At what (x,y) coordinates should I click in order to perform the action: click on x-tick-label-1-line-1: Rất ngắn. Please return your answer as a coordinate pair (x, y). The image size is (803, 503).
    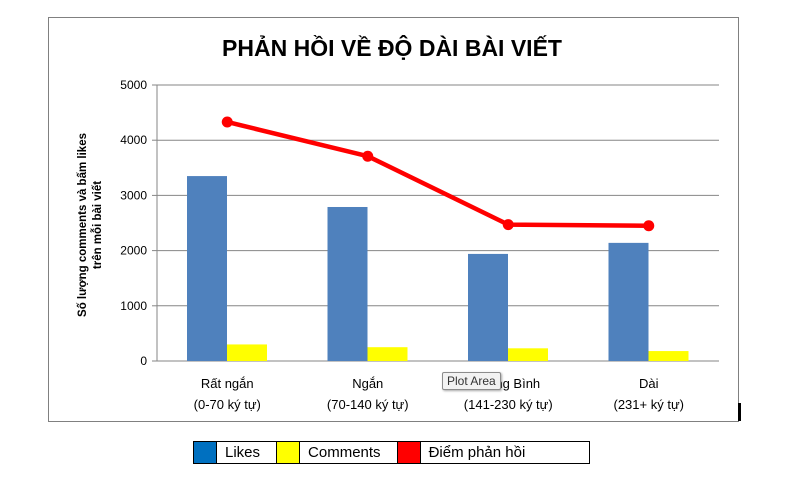
    Looking at the image, I should click on (227, 383).